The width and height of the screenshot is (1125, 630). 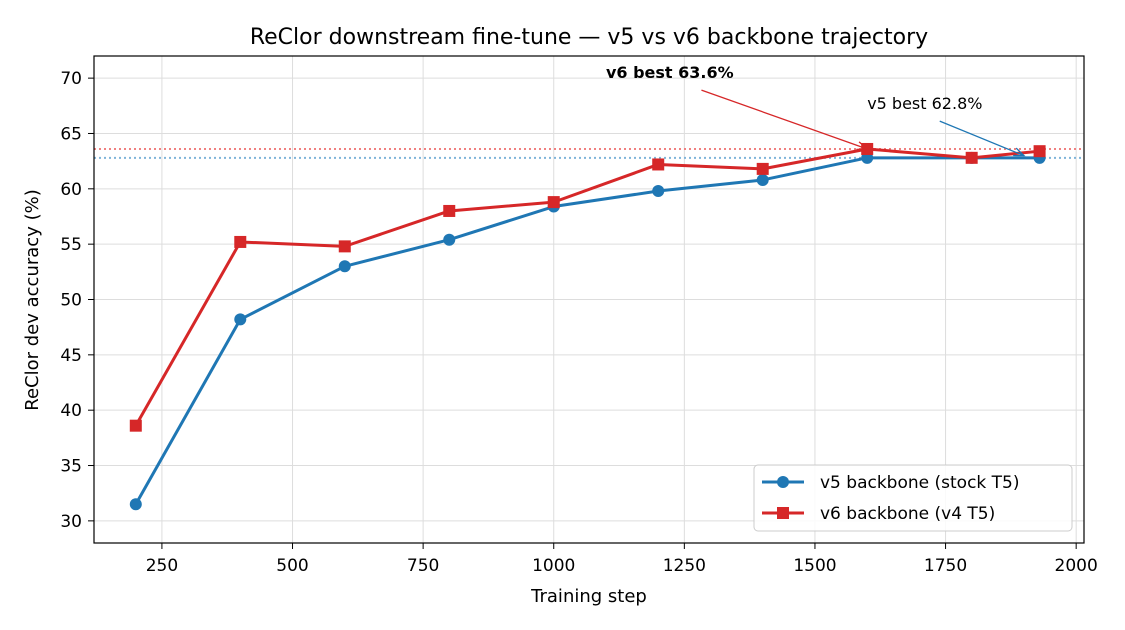 I want to click on legend-label: v5 backbone (stock T5), so click(x=920, y=483).